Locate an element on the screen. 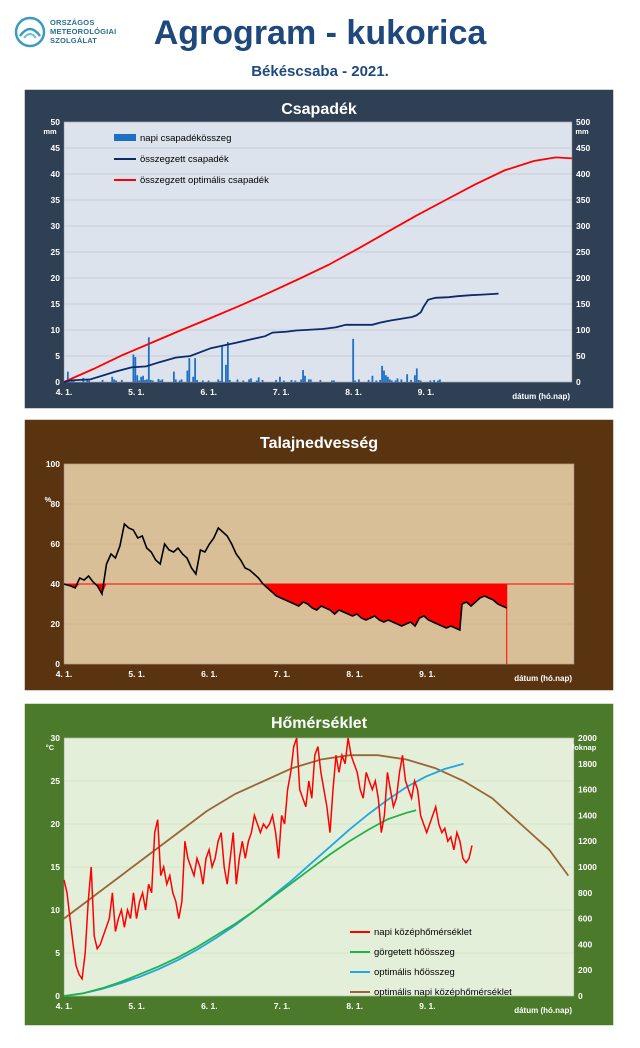  page-subtitle: Békéscsaba - 2021. is located at coordinates (320, 71).